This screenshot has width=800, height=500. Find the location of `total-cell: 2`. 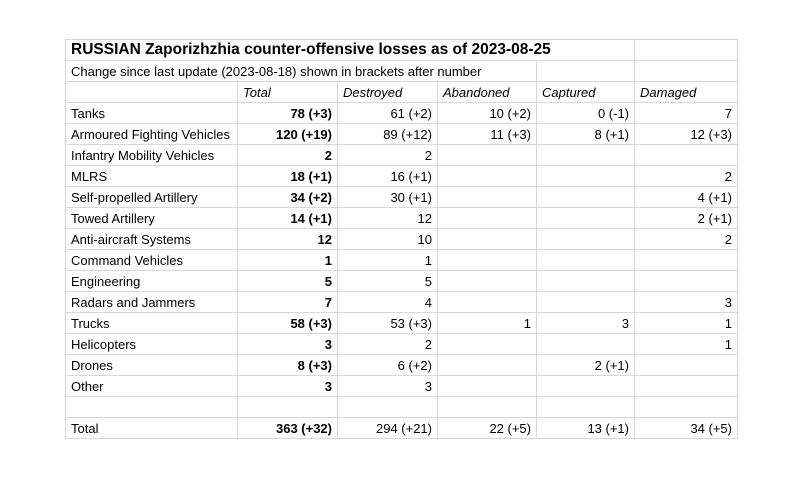

total-cell: 2 is located at coordinates (287, 155).